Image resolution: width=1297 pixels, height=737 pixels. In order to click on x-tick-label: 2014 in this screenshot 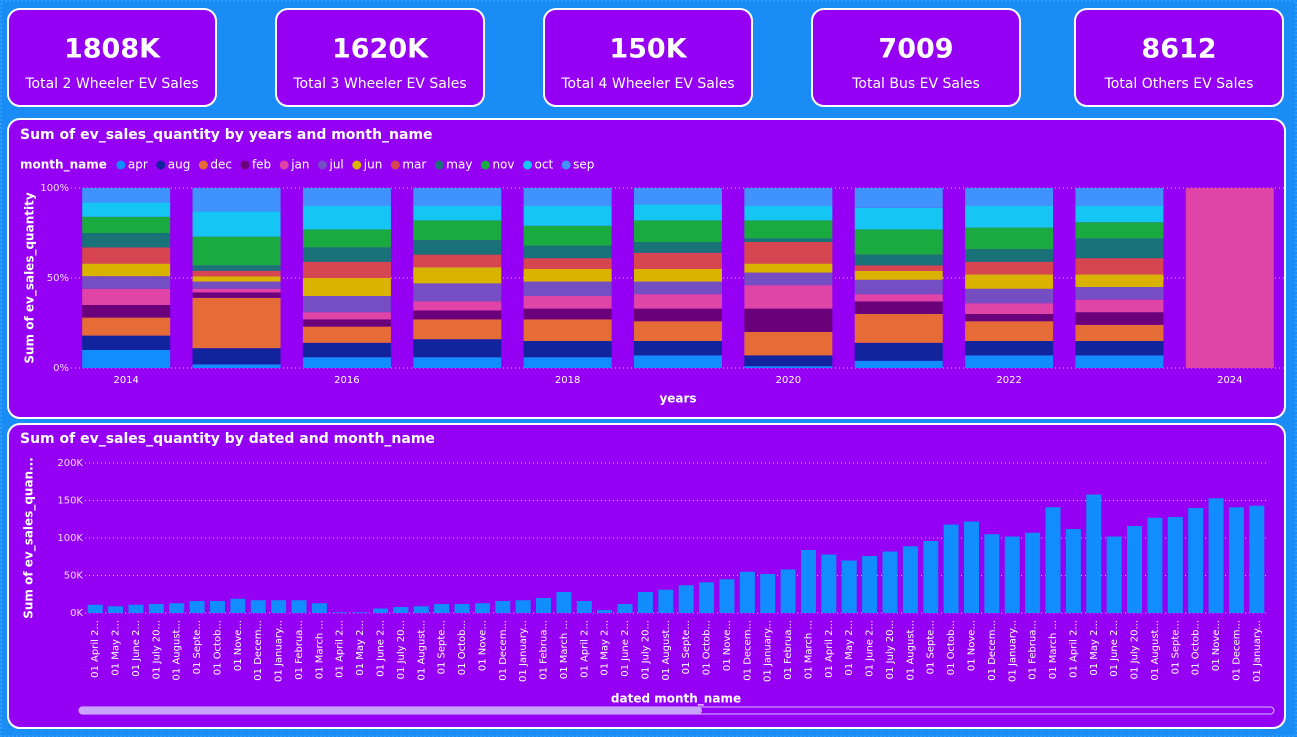, I will do `click(125, 380)`.